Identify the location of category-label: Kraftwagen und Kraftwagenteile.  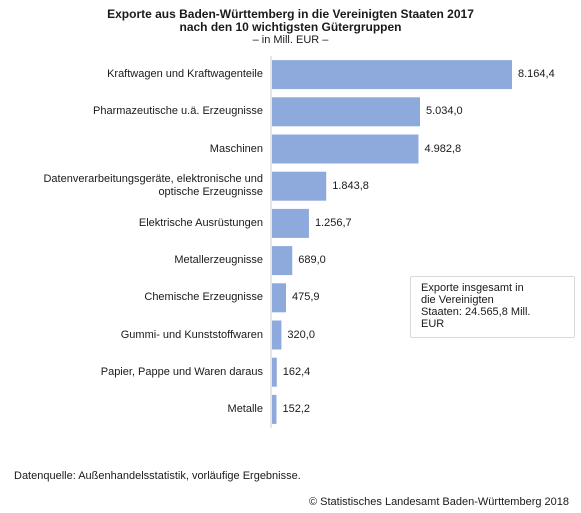
(138, 74).